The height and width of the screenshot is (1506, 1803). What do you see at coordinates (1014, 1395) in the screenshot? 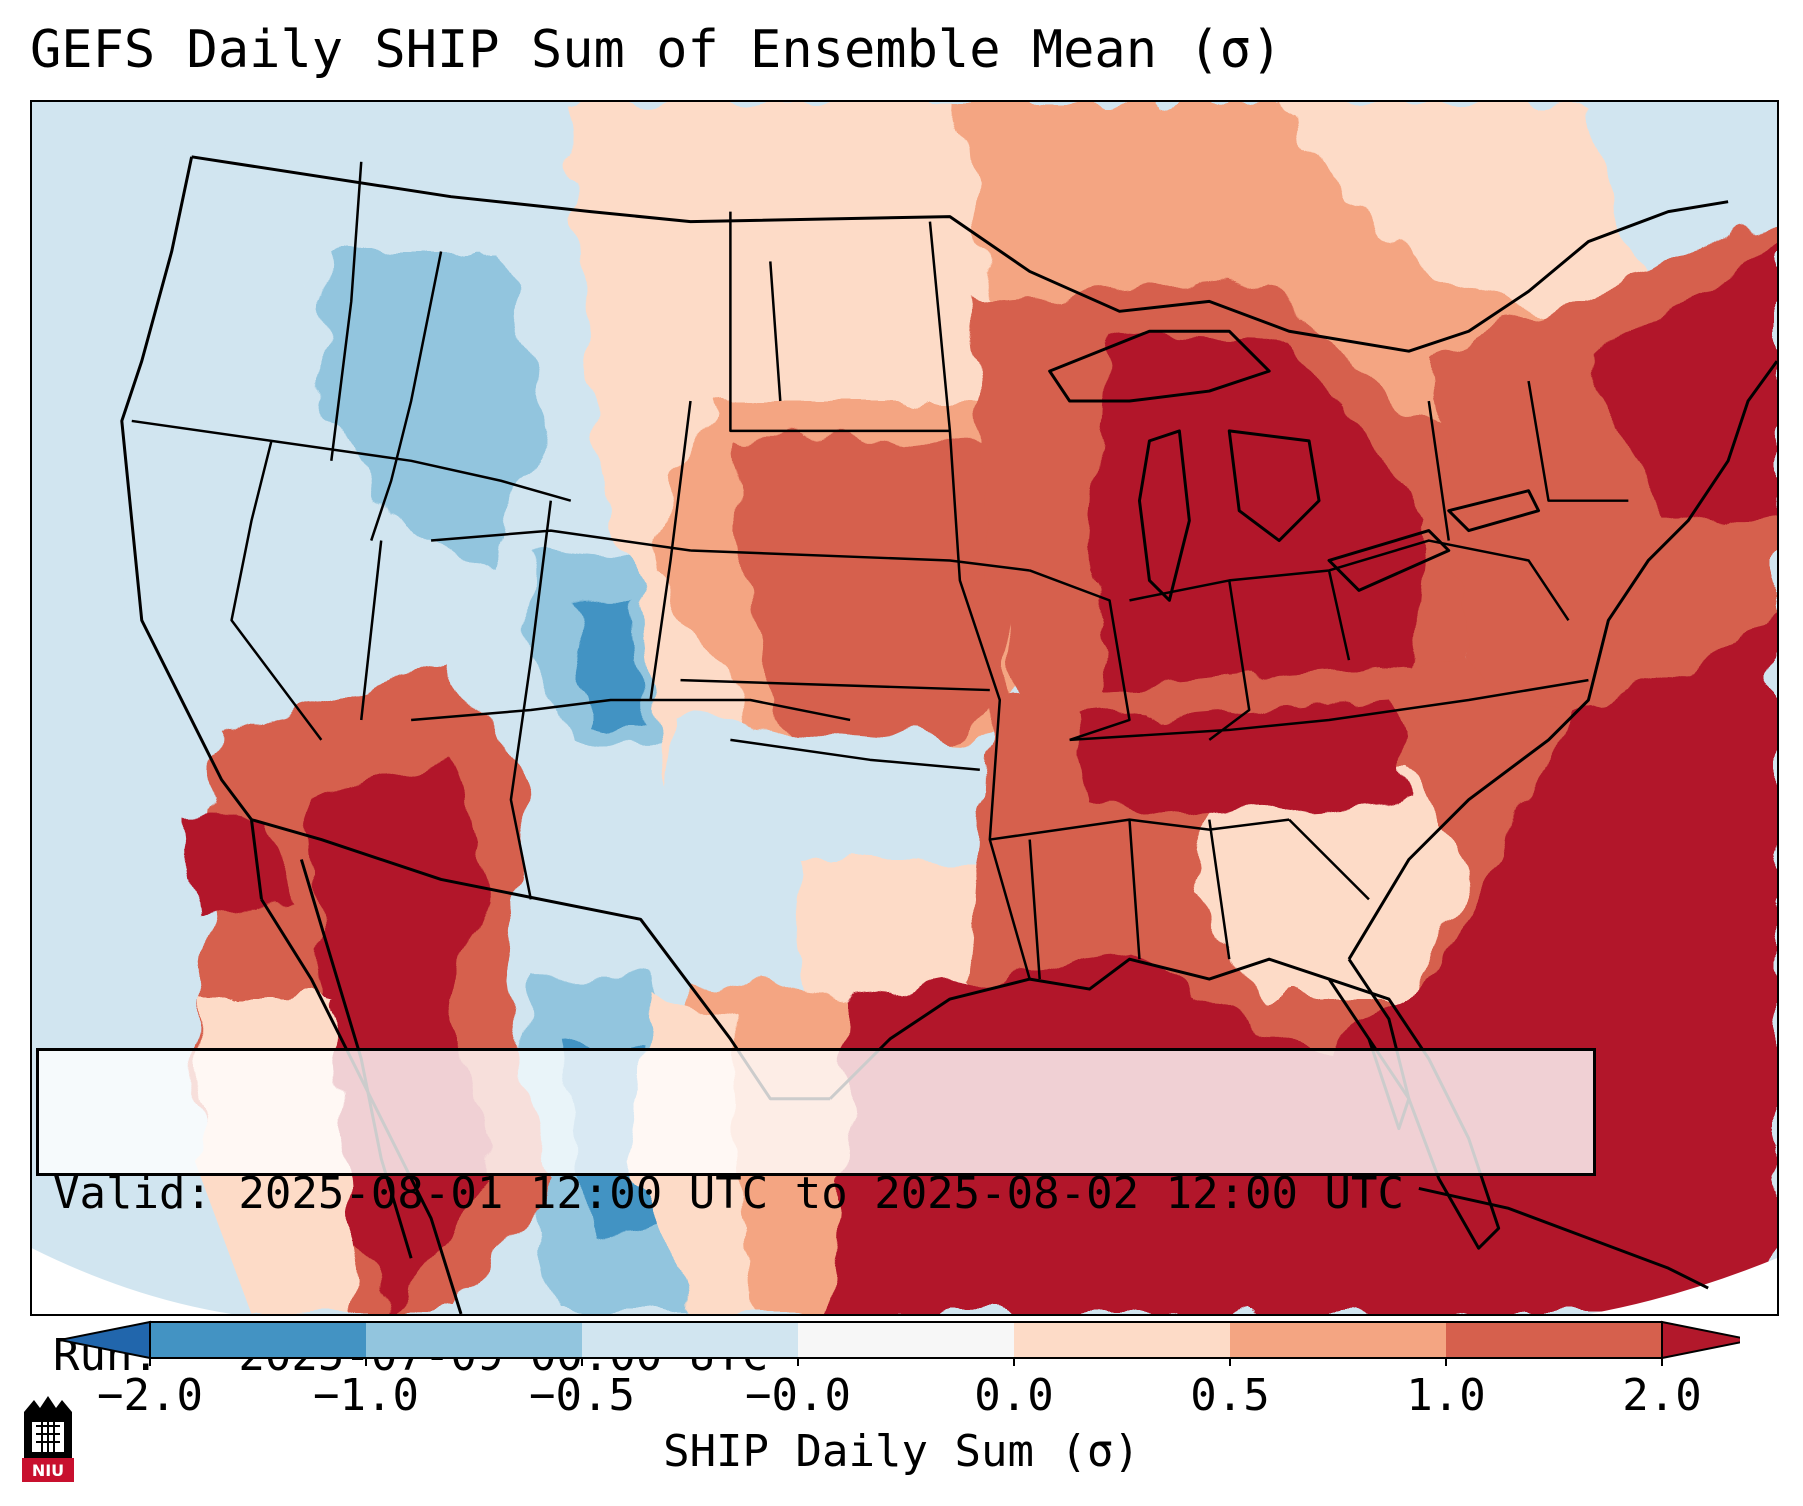
I see `colorbar-tick-label: 0.0` at bounding box center [1014, 1395].